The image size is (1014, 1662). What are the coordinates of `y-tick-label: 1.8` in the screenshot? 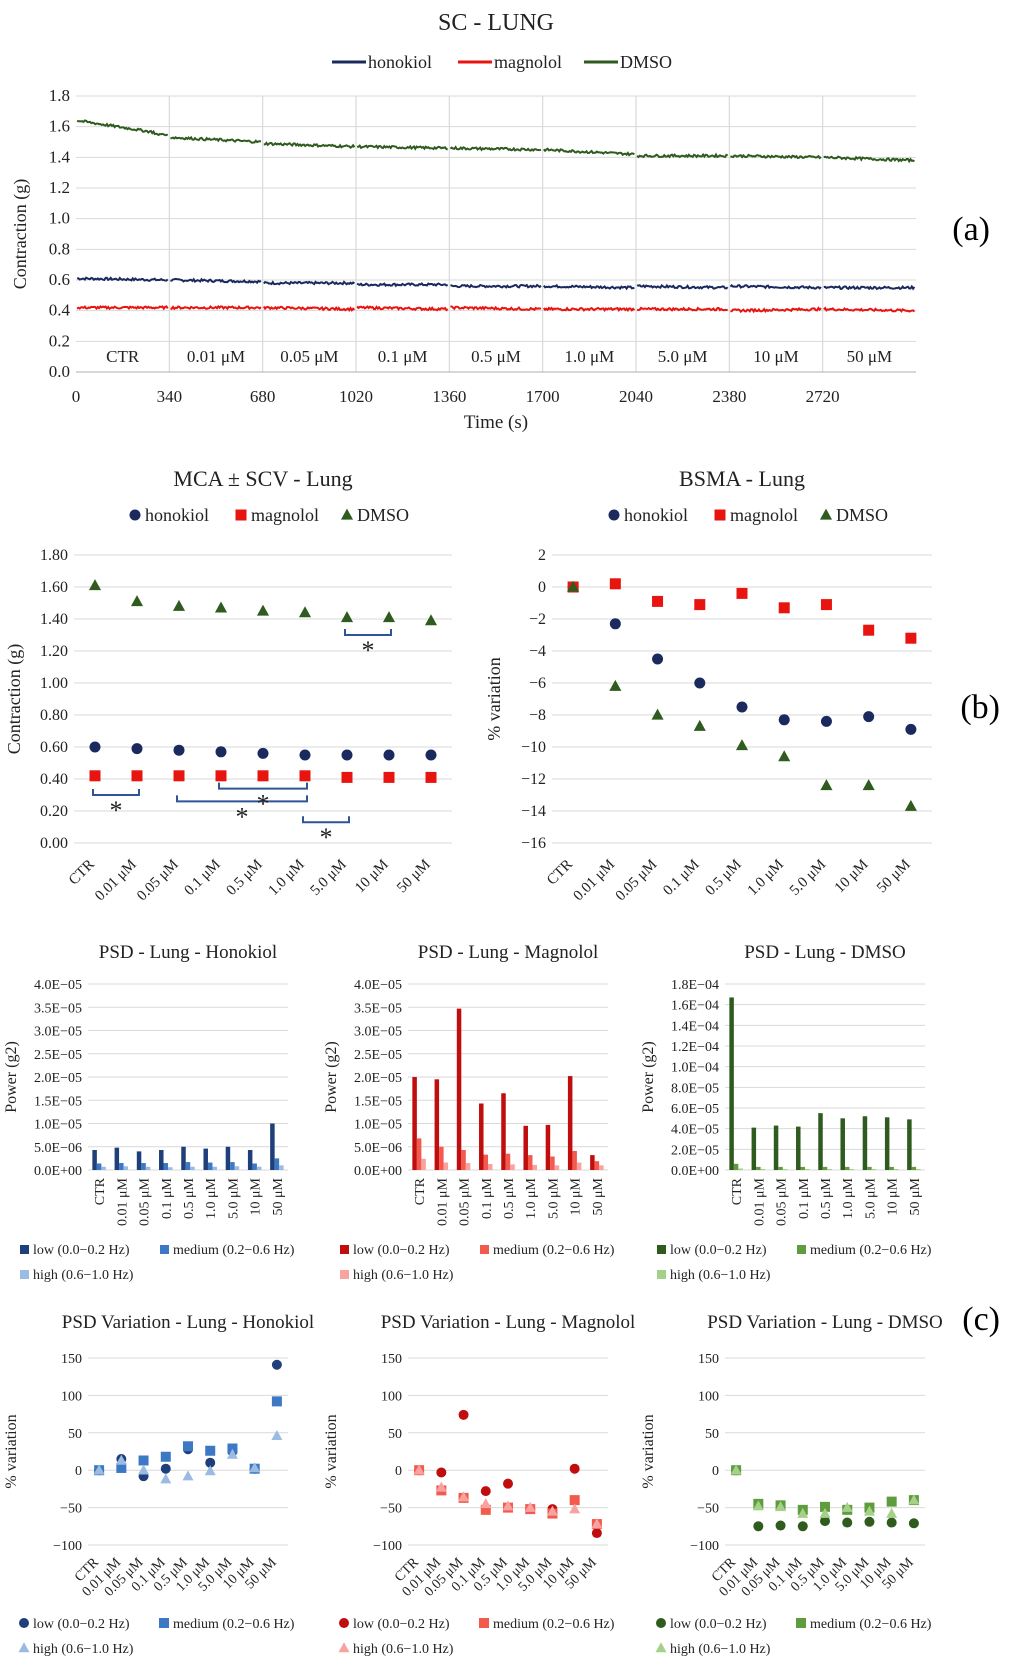 It's located at (59, 95).